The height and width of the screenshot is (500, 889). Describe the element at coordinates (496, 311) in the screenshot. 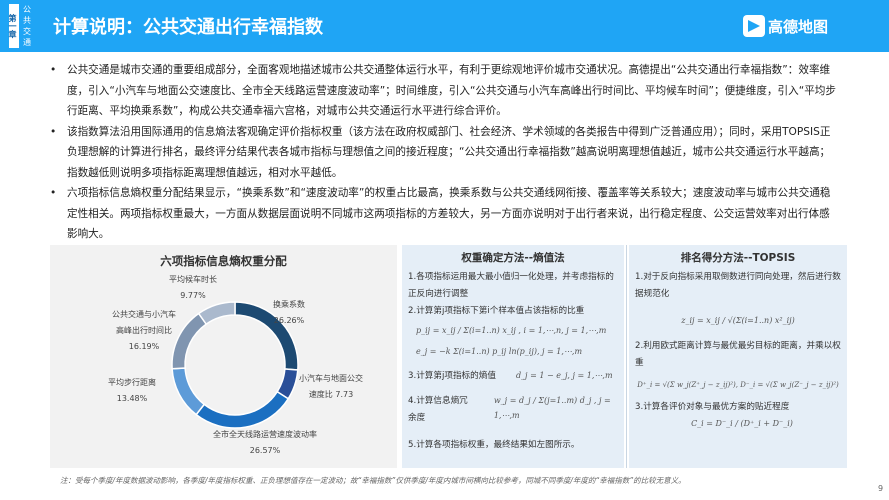

I see `entropy-step-2: 2.计算第j项指标下第i个样本值占该指标的比重` at that location.